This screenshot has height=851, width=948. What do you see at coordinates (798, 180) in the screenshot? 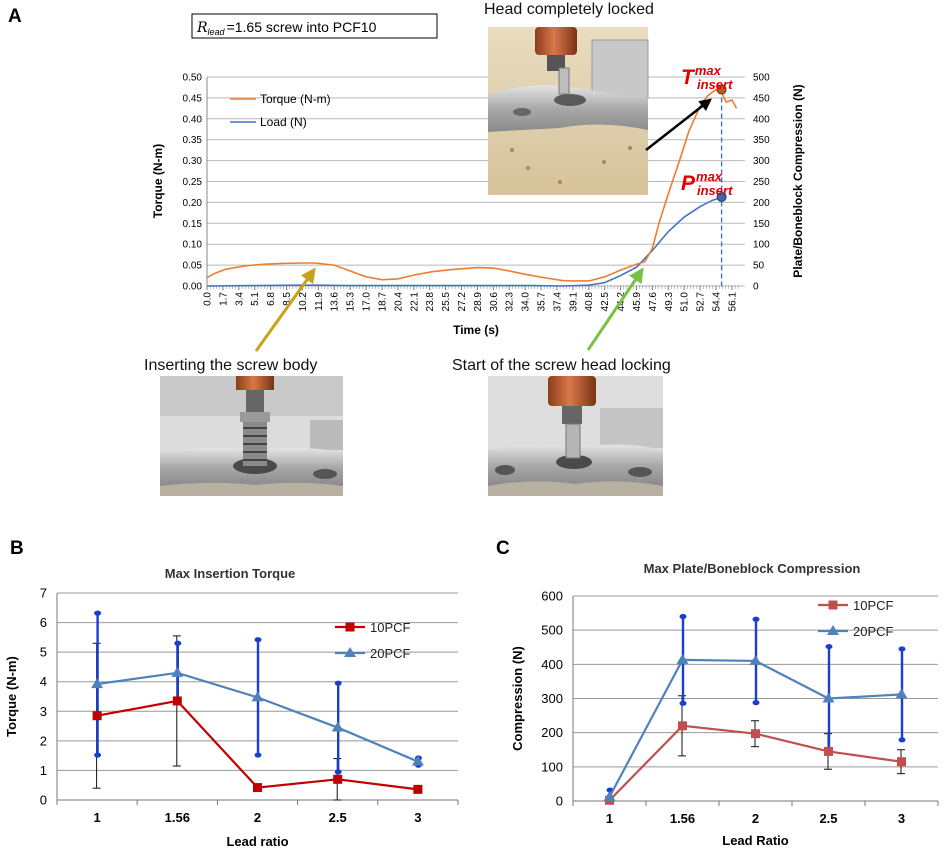
I see `y2-axis-title: Plate/Boneblock Compression (N)` at bounding box center [798, 180].